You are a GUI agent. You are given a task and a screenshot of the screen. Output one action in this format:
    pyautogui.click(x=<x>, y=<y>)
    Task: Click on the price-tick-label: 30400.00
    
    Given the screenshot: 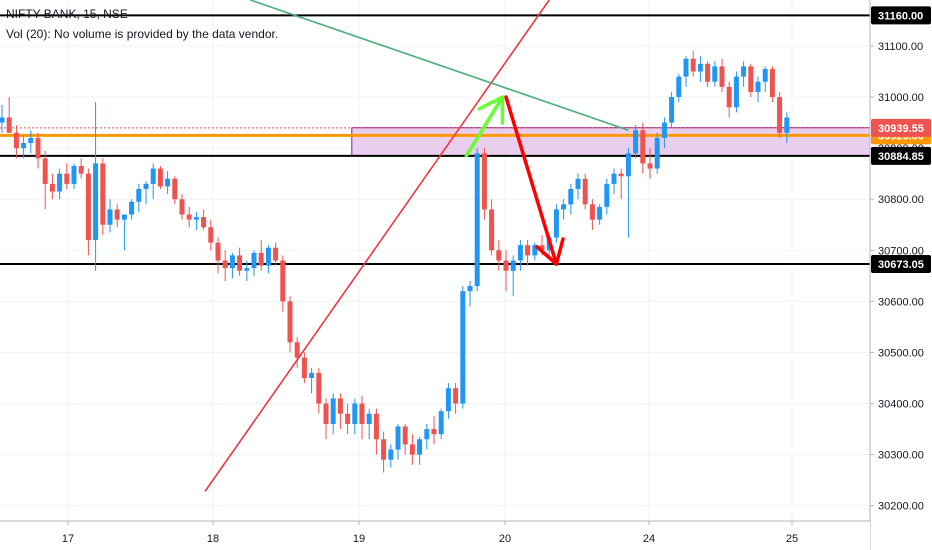 What is the action you would take?
    pyautogui.click(x=901, y=405)
    